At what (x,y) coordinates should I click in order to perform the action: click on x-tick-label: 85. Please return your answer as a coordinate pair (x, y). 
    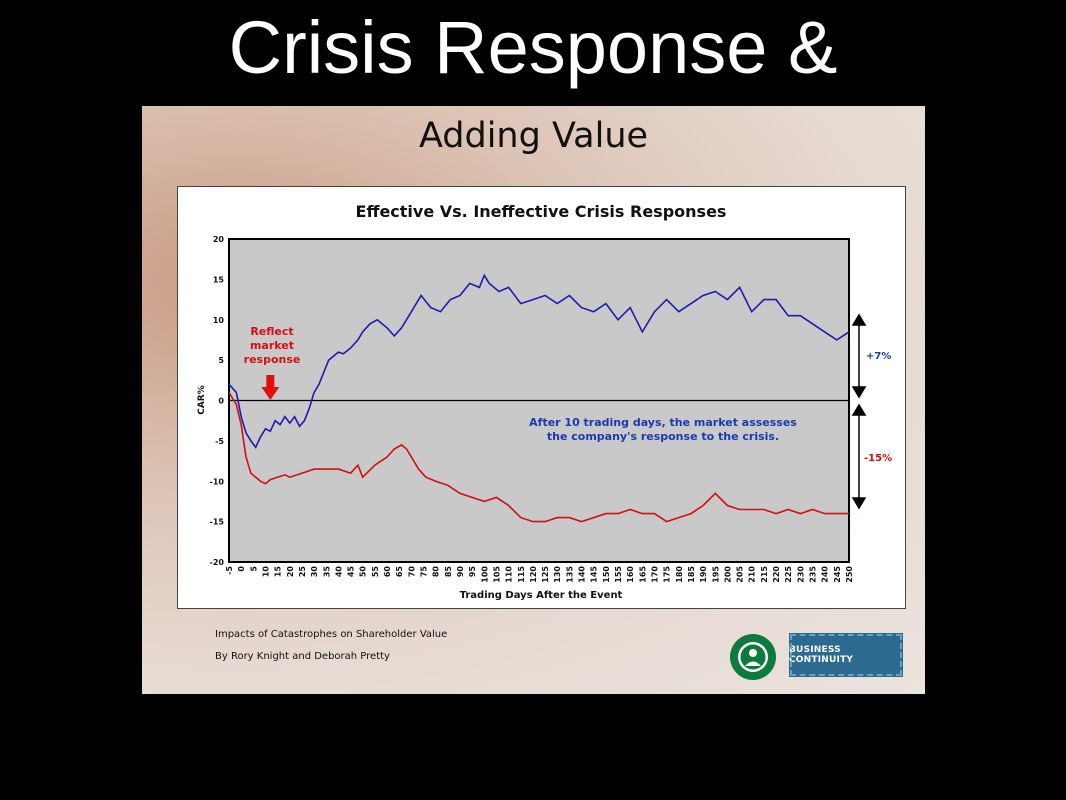
    Looking at the image, I should click on (448, 572).